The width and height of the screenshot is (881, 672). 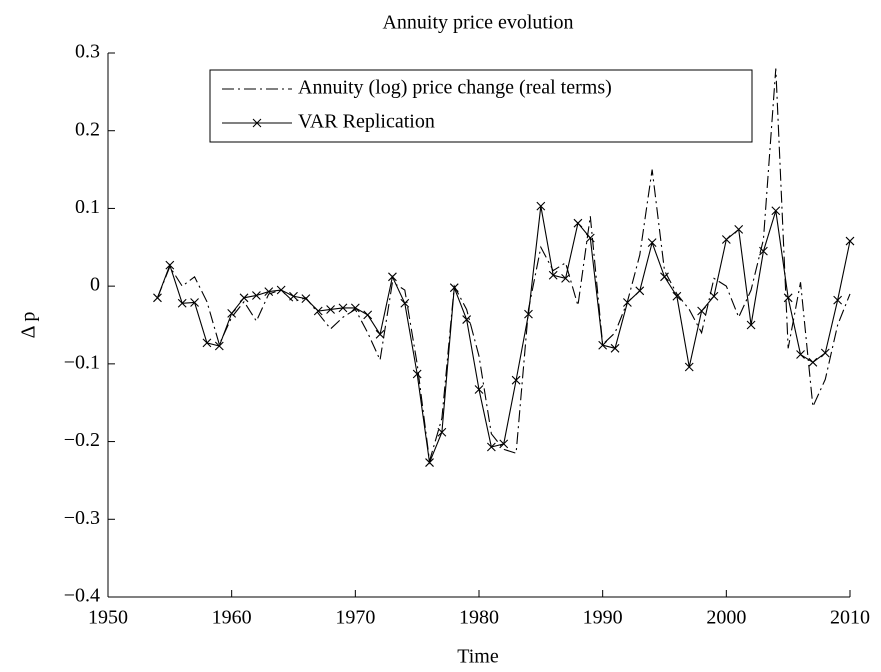 What do you see at coordinates (850, 618) in the screenshot?
I see `x-tick-label: 2010` at bounding box center [850, 618].